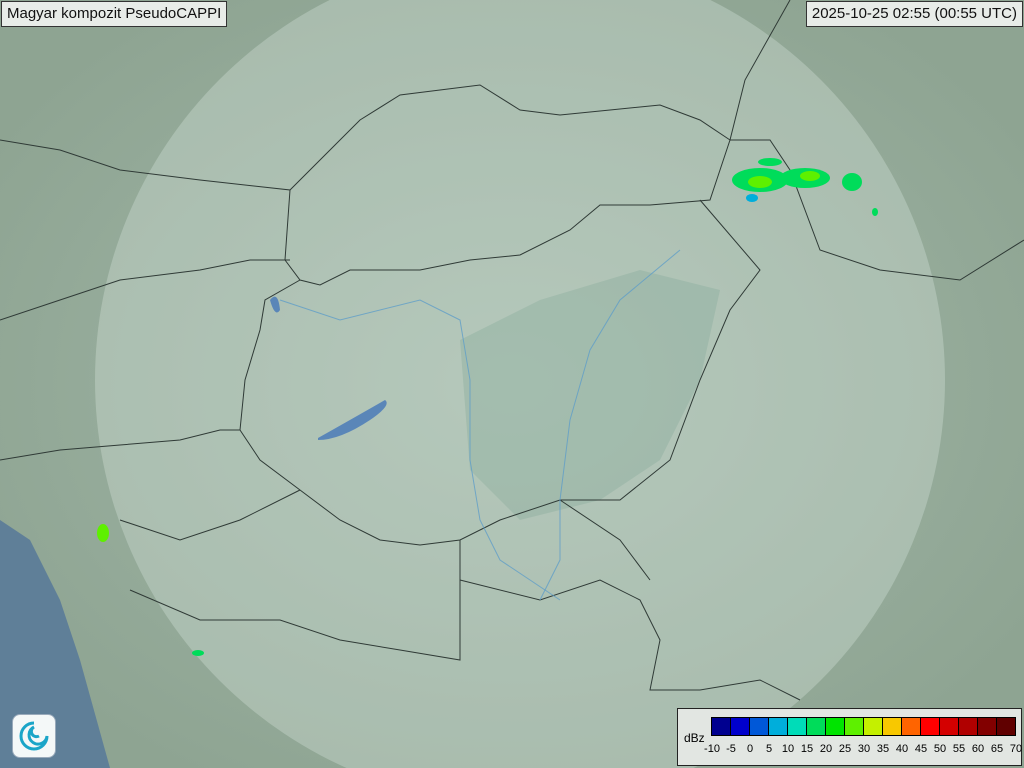  What do you see at coordinates (114, 14) in the screenshot?
I see `product-title: Magyar kompozit PseudoCAPPI` at bounding box center [114, 14].